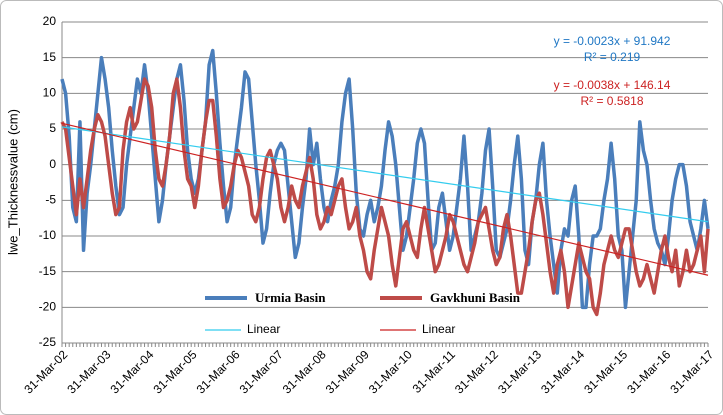  What do you see at coordinates (52, 164) in the screenshot?
I see `y-tick-label: 0` at bounding box center [52, 164].